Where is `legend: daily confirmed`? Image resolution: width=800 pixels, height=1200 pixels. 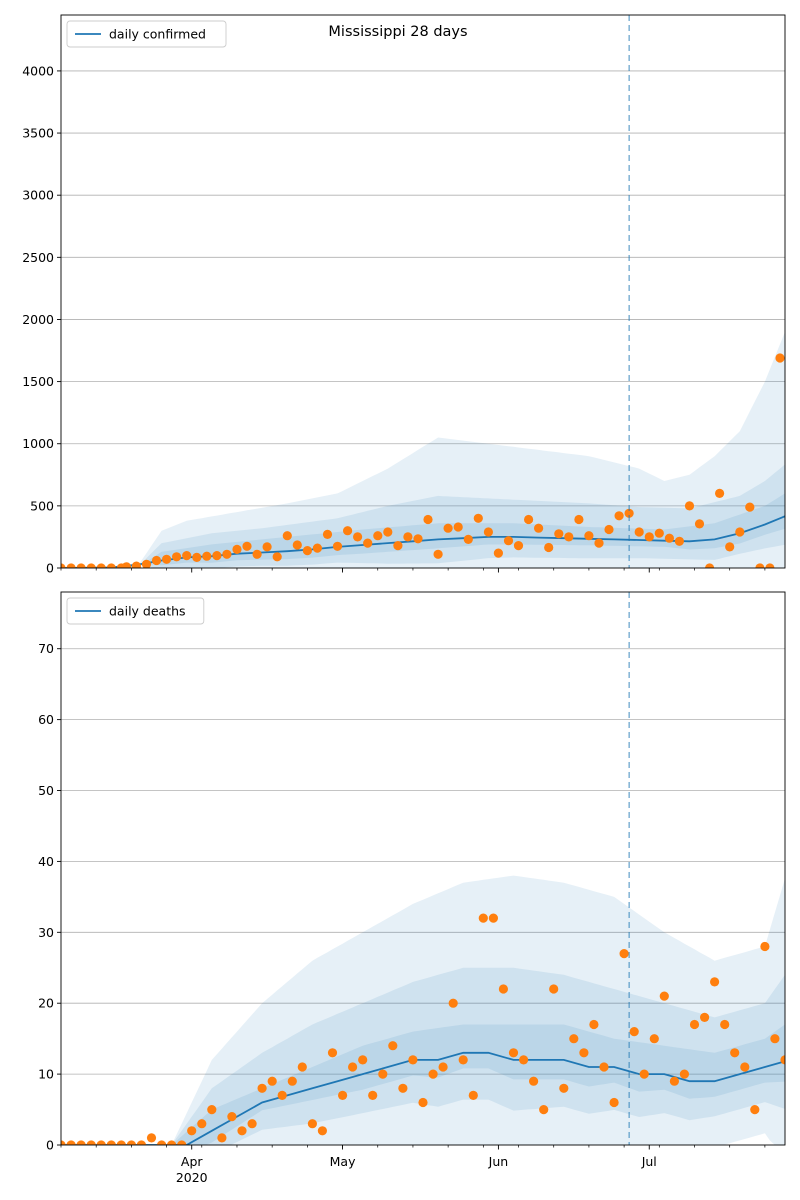 legend: daily confirmed is located at coordinates (146, 34).